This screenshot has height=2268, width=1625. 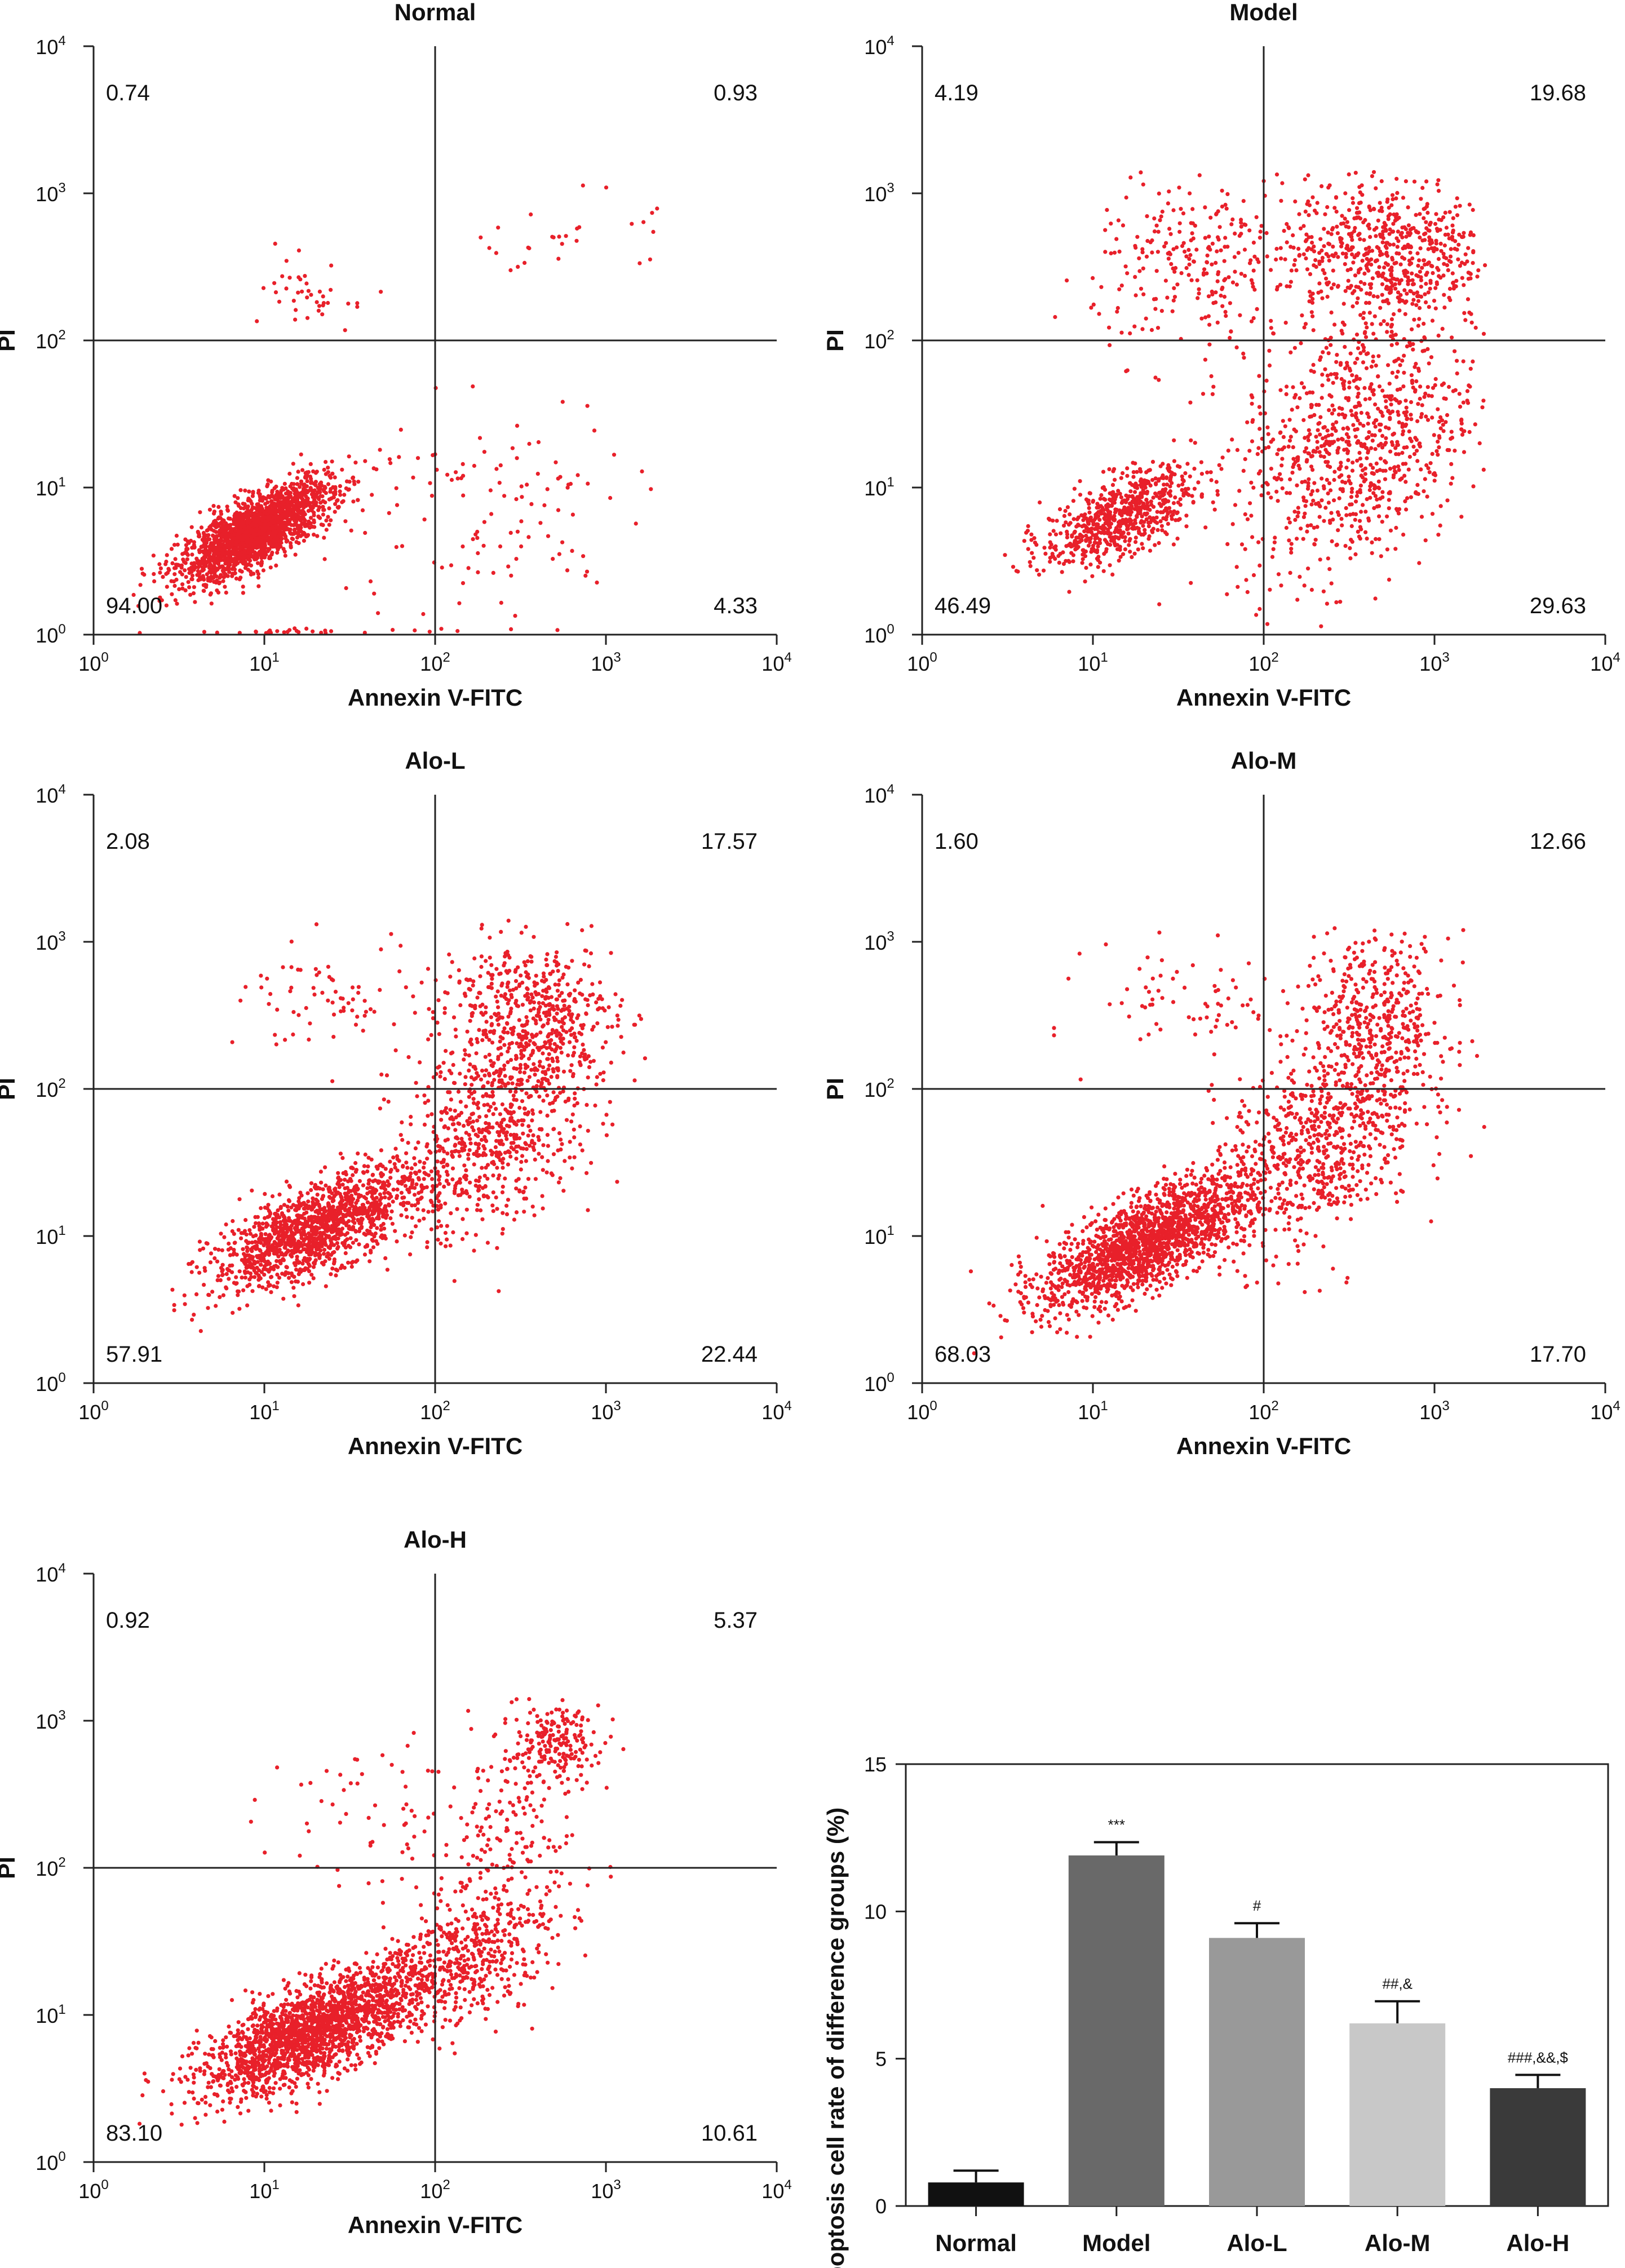 What do you see at coordinates (879, 487) in the screenshot?
I see `y-tick-label: 101` at bounding box center [879, 487].